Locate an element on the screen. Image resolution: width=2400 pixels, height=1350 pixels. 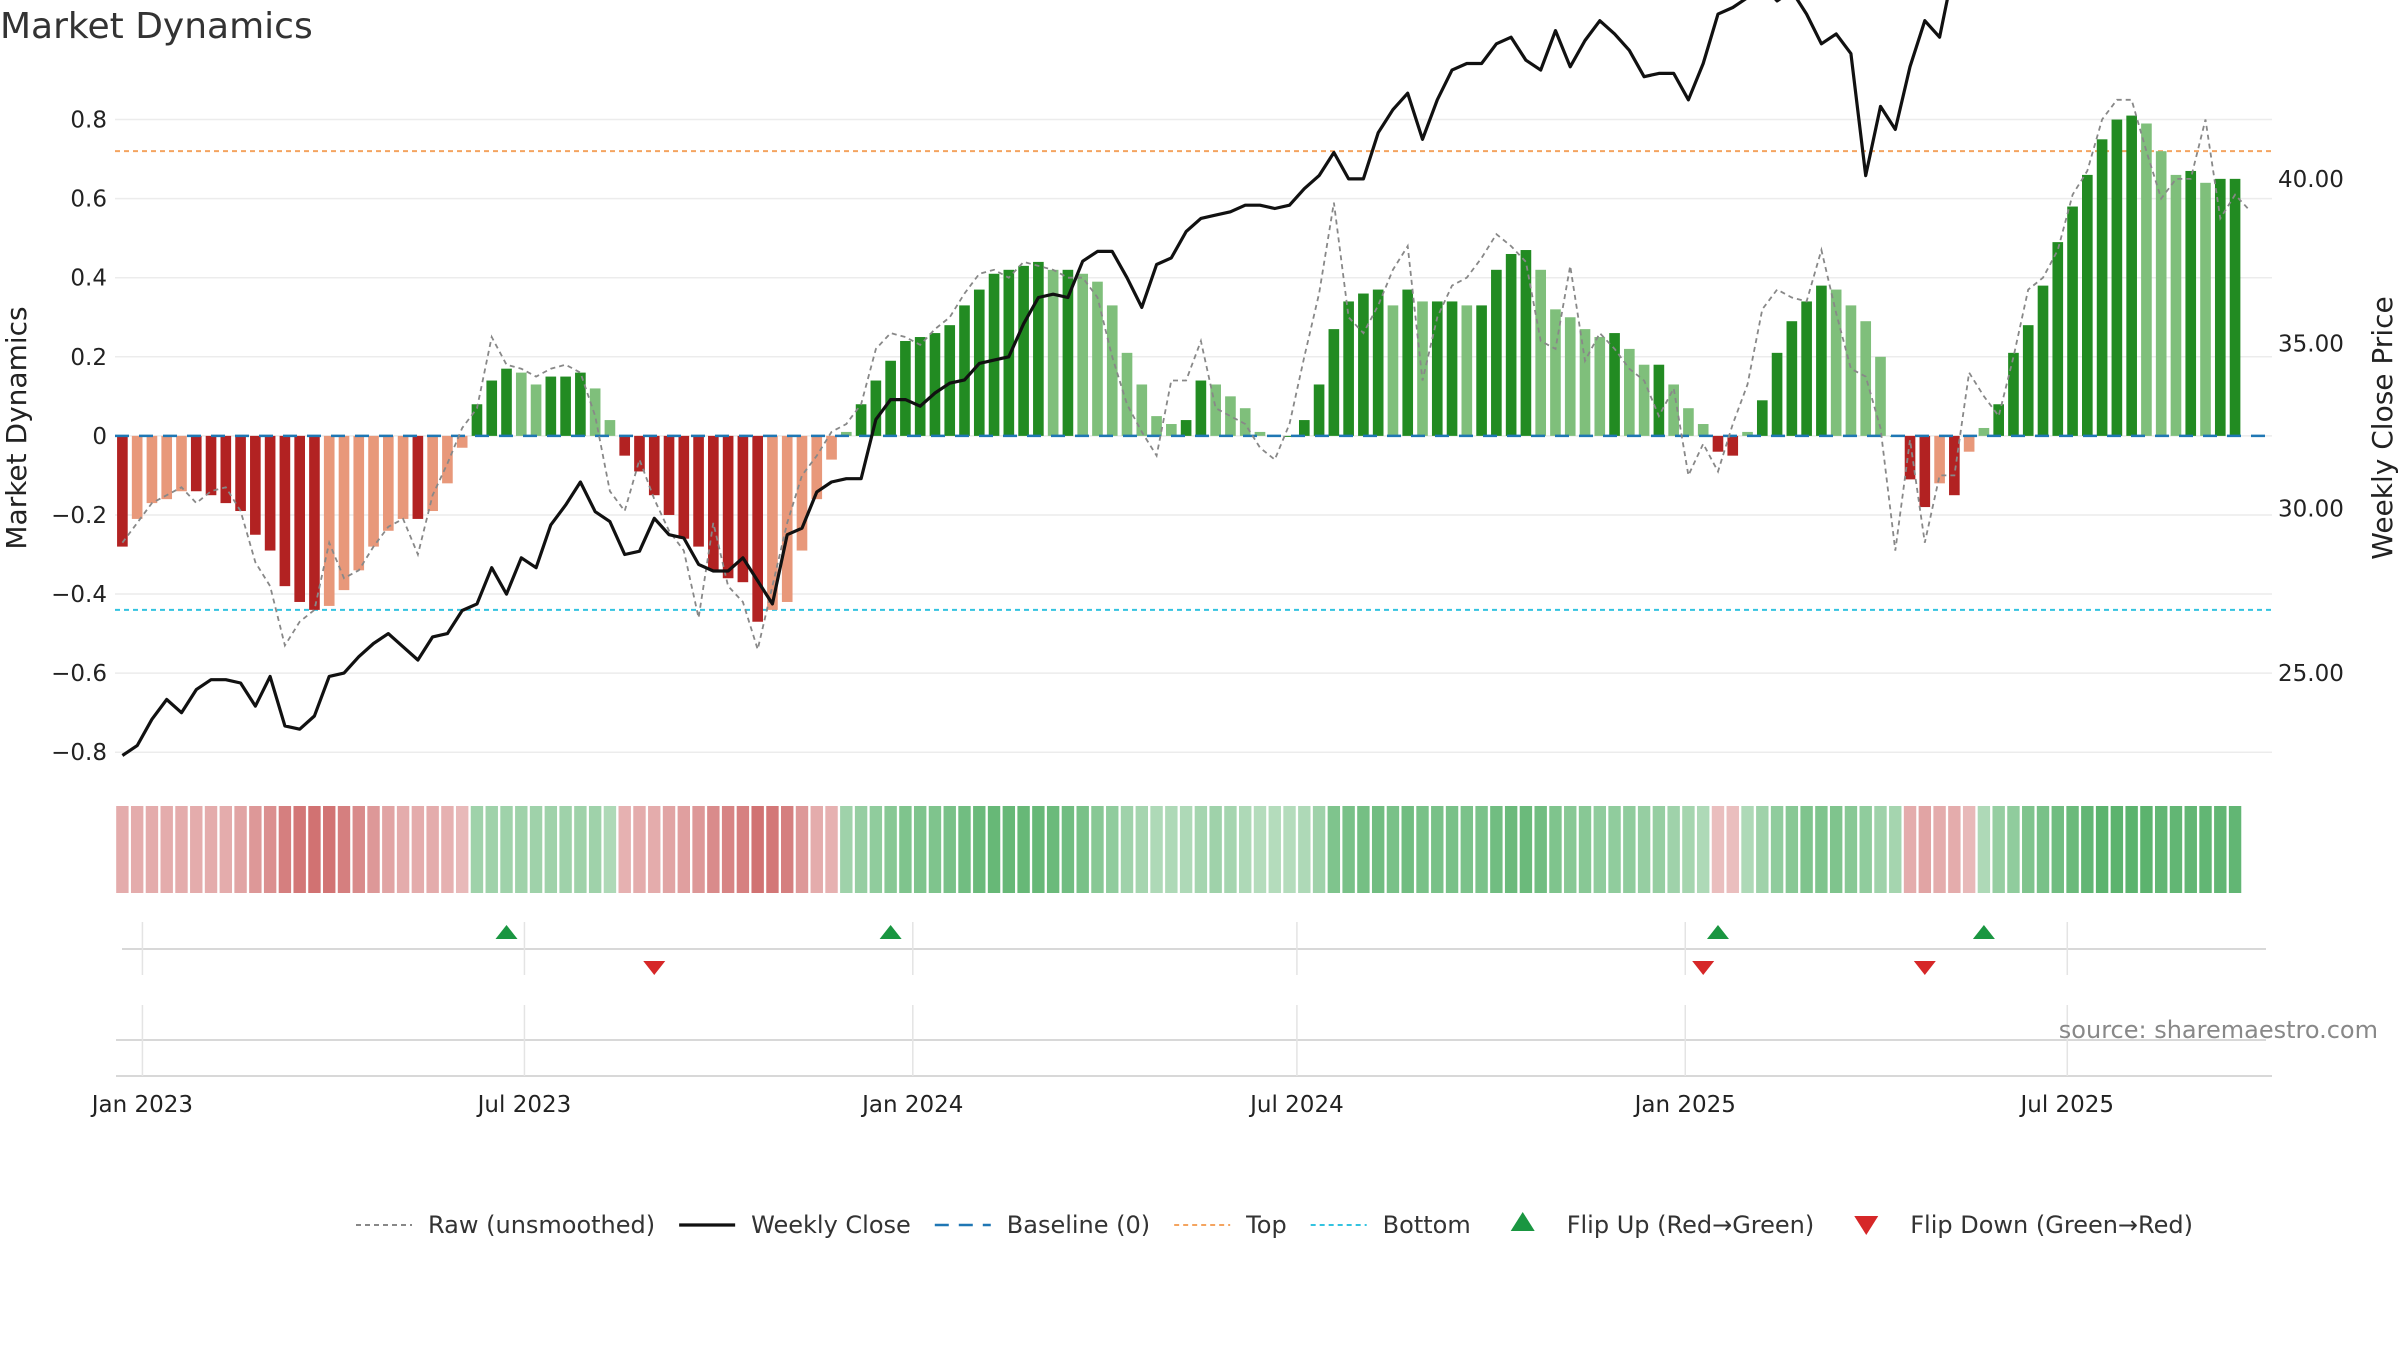
legend-item: Bottom is located at coordinates (1390, 1225).